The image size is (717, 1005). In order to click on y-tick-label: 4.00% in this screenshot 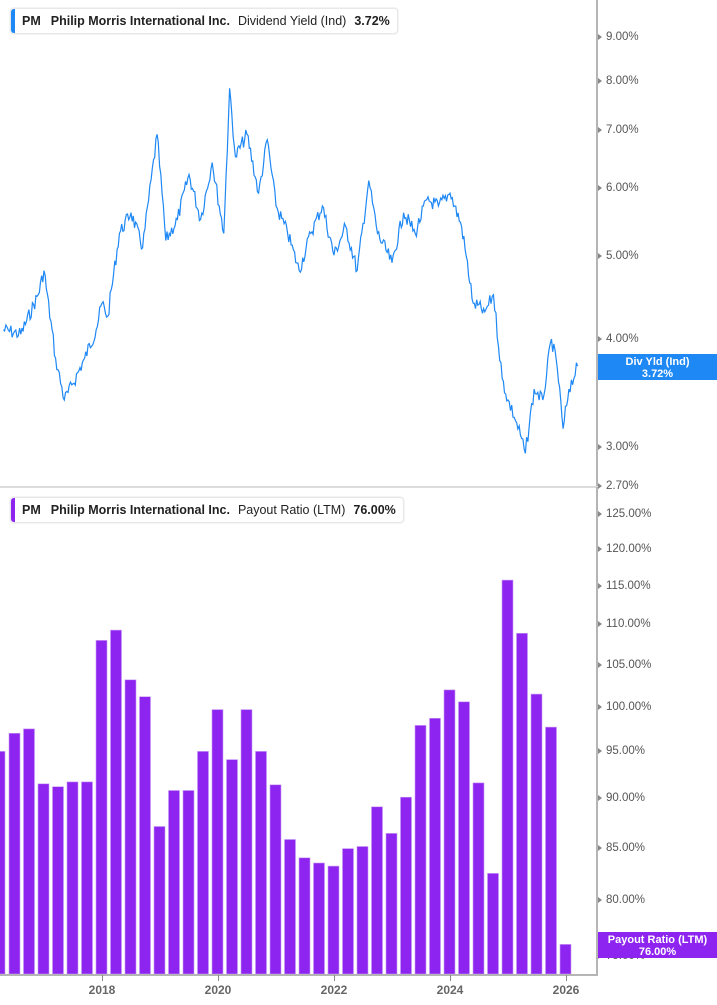, I will do `click(618, 339)`.